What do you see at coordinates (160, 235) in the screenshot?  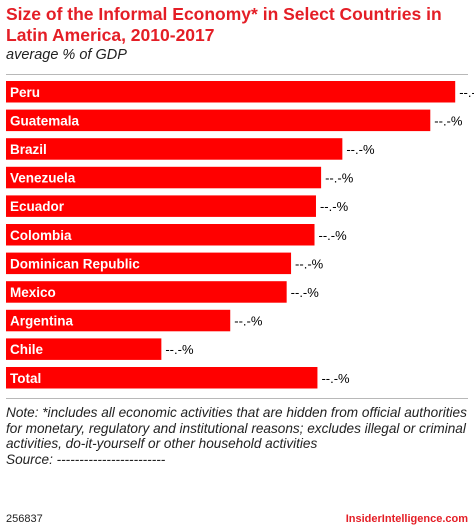 I see `bar-colombia` at bounding box center [160, 235].